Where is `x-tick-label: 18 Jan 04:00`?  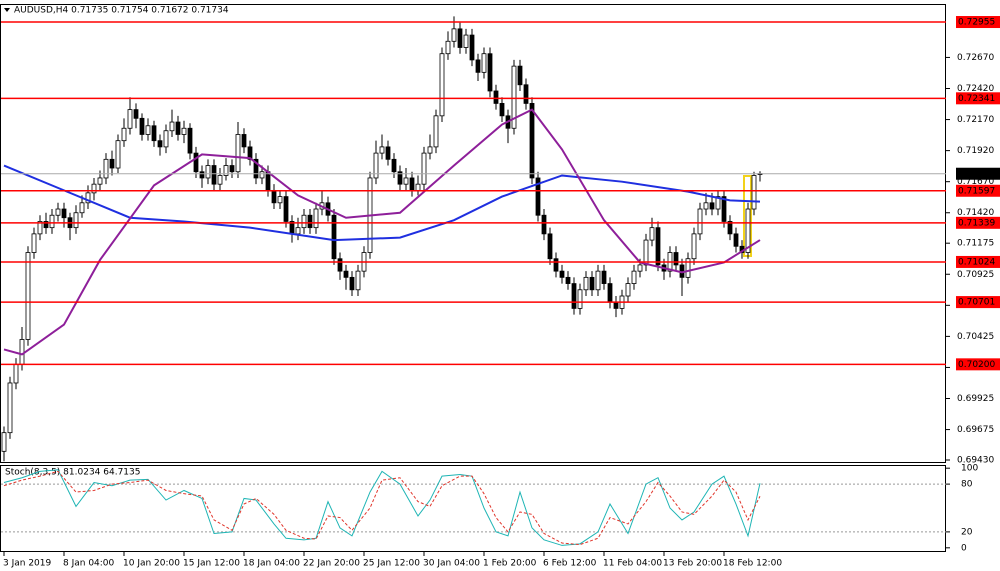 x-tick-label: 18 Jan 04:00 is located at coordinates (271, 564).